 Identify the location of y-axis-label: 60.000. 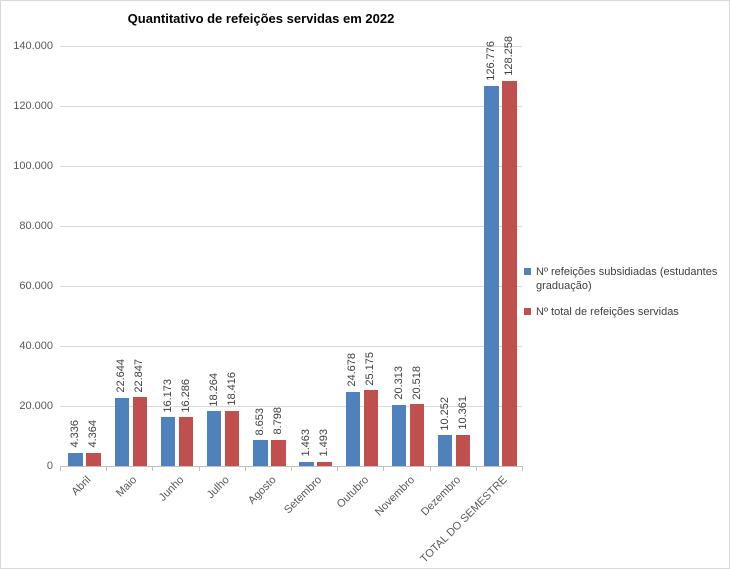
(36, 286).